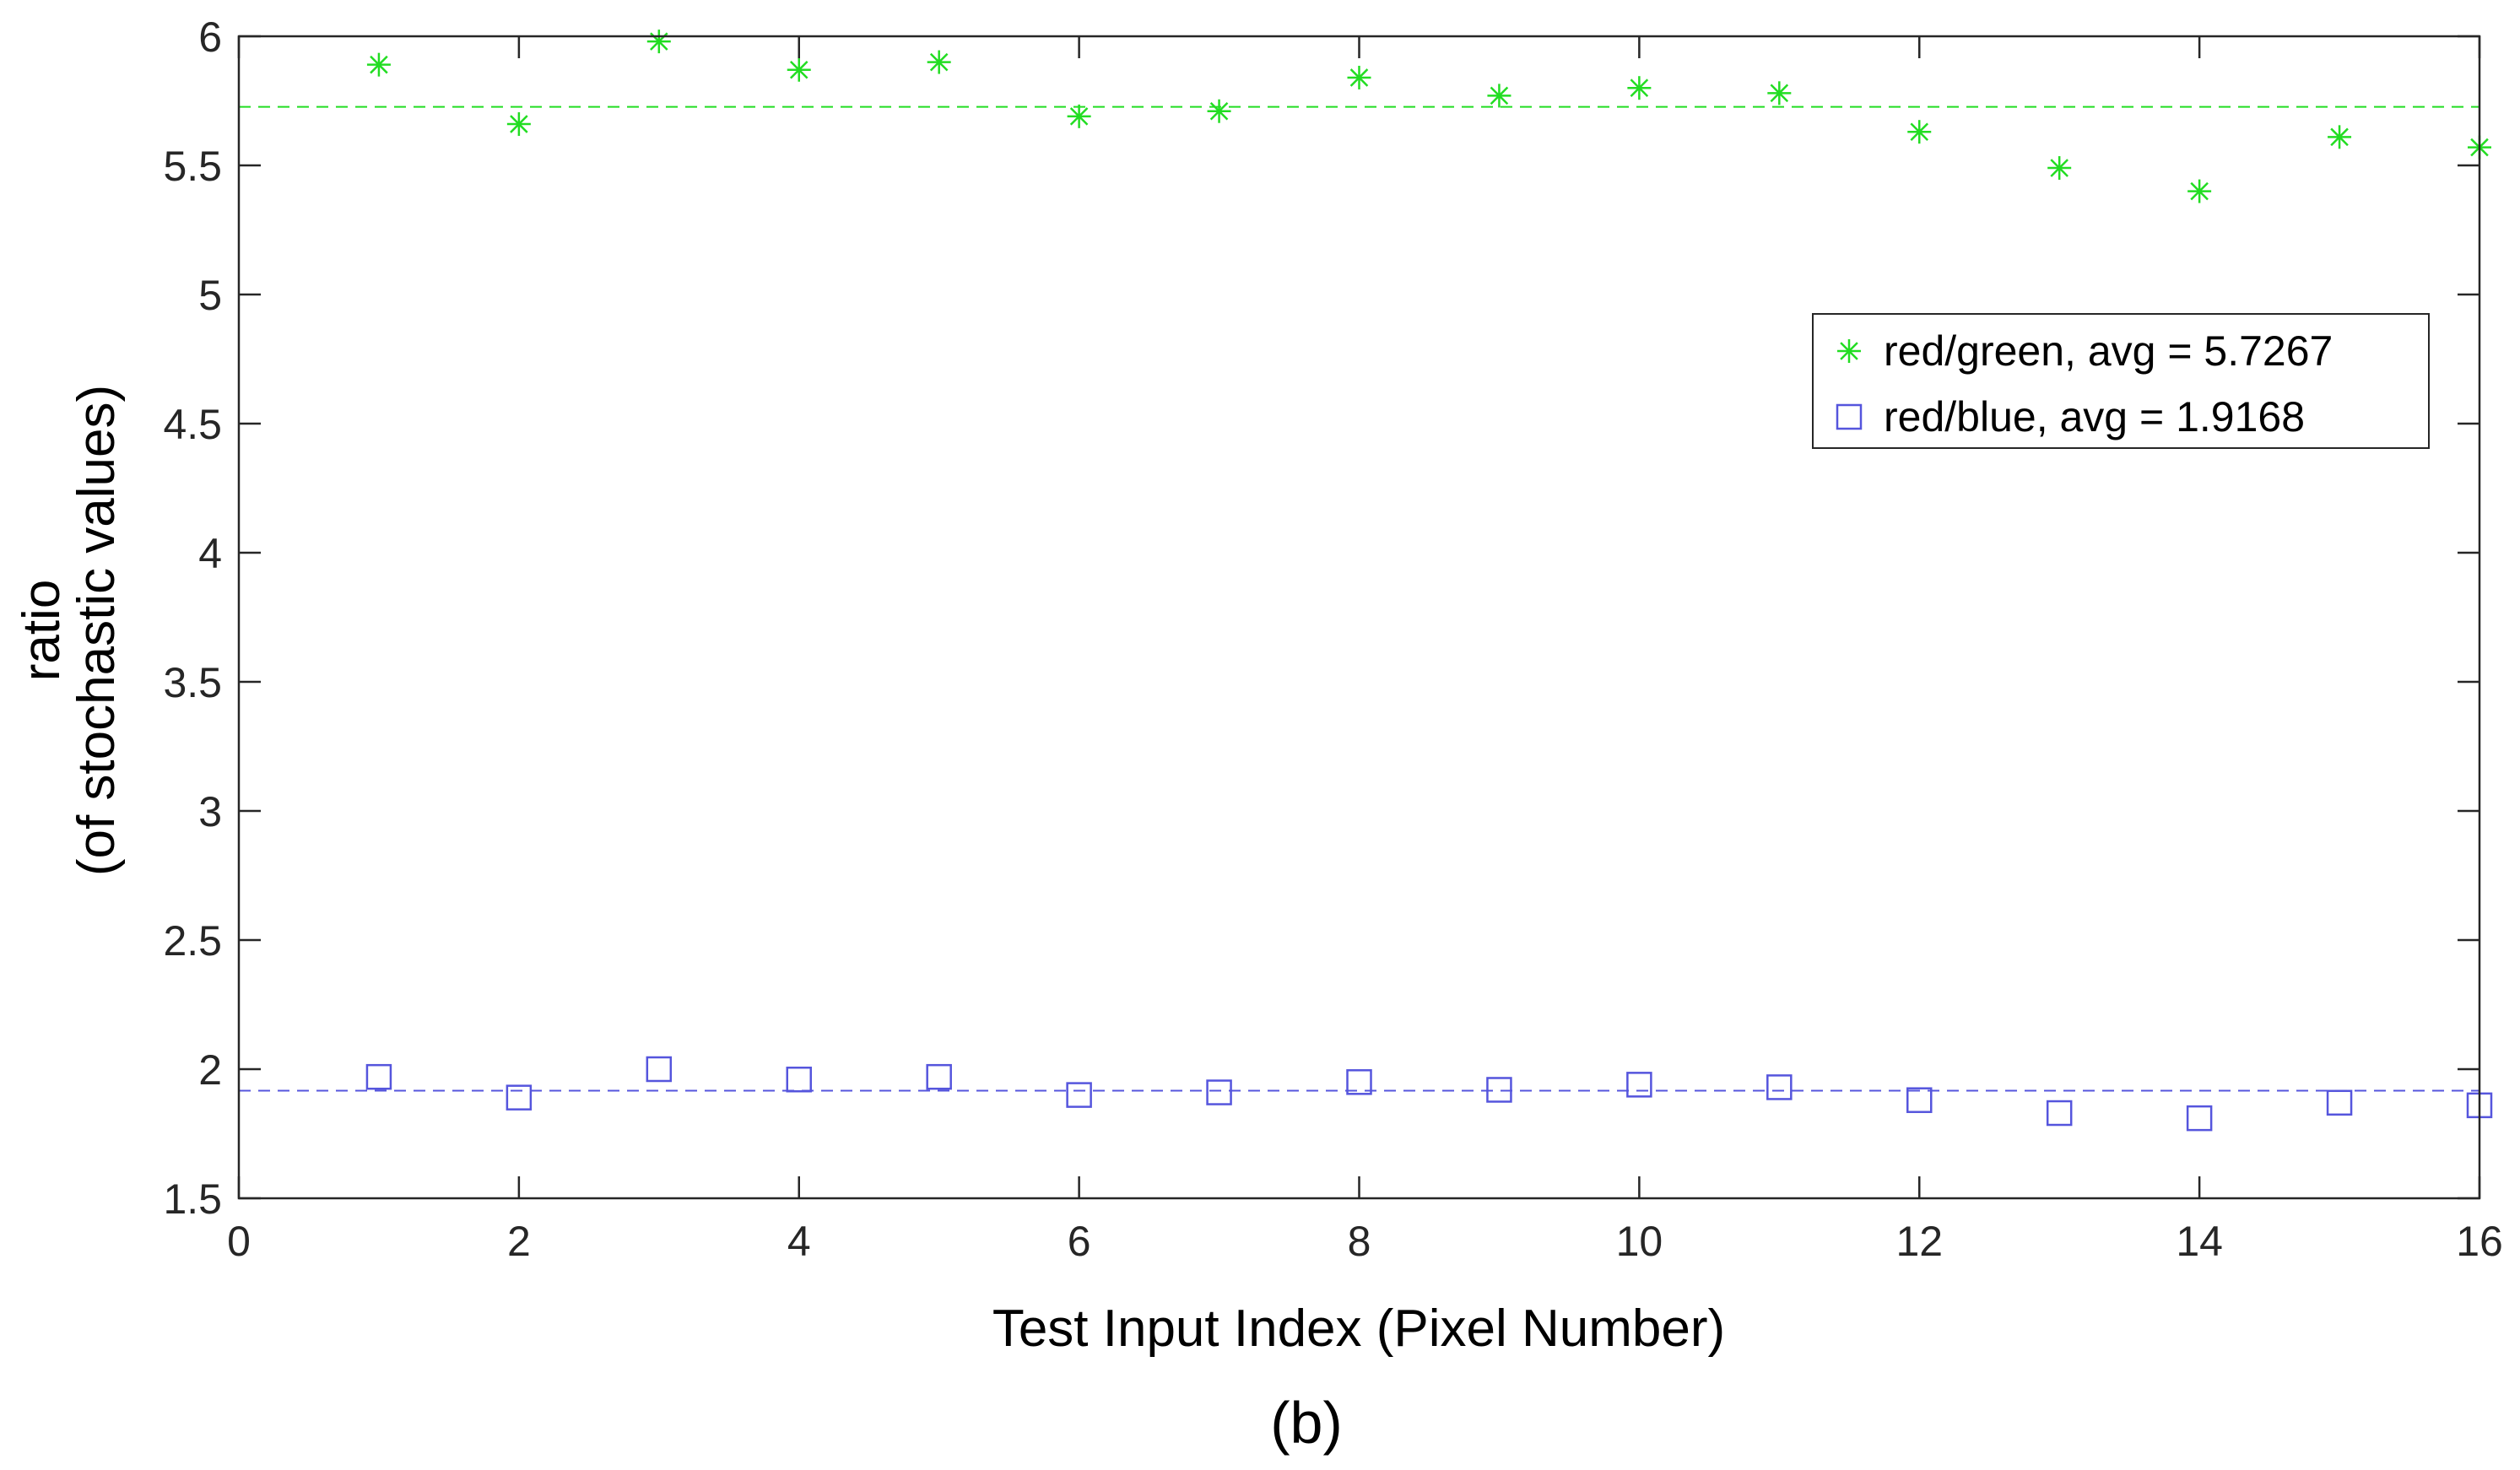 The image size is (2520, 1470). What do you see at coordinates (210, 37) in the screenshot?
I see `y-tick-label: 6` at bounding box center [210, 37].